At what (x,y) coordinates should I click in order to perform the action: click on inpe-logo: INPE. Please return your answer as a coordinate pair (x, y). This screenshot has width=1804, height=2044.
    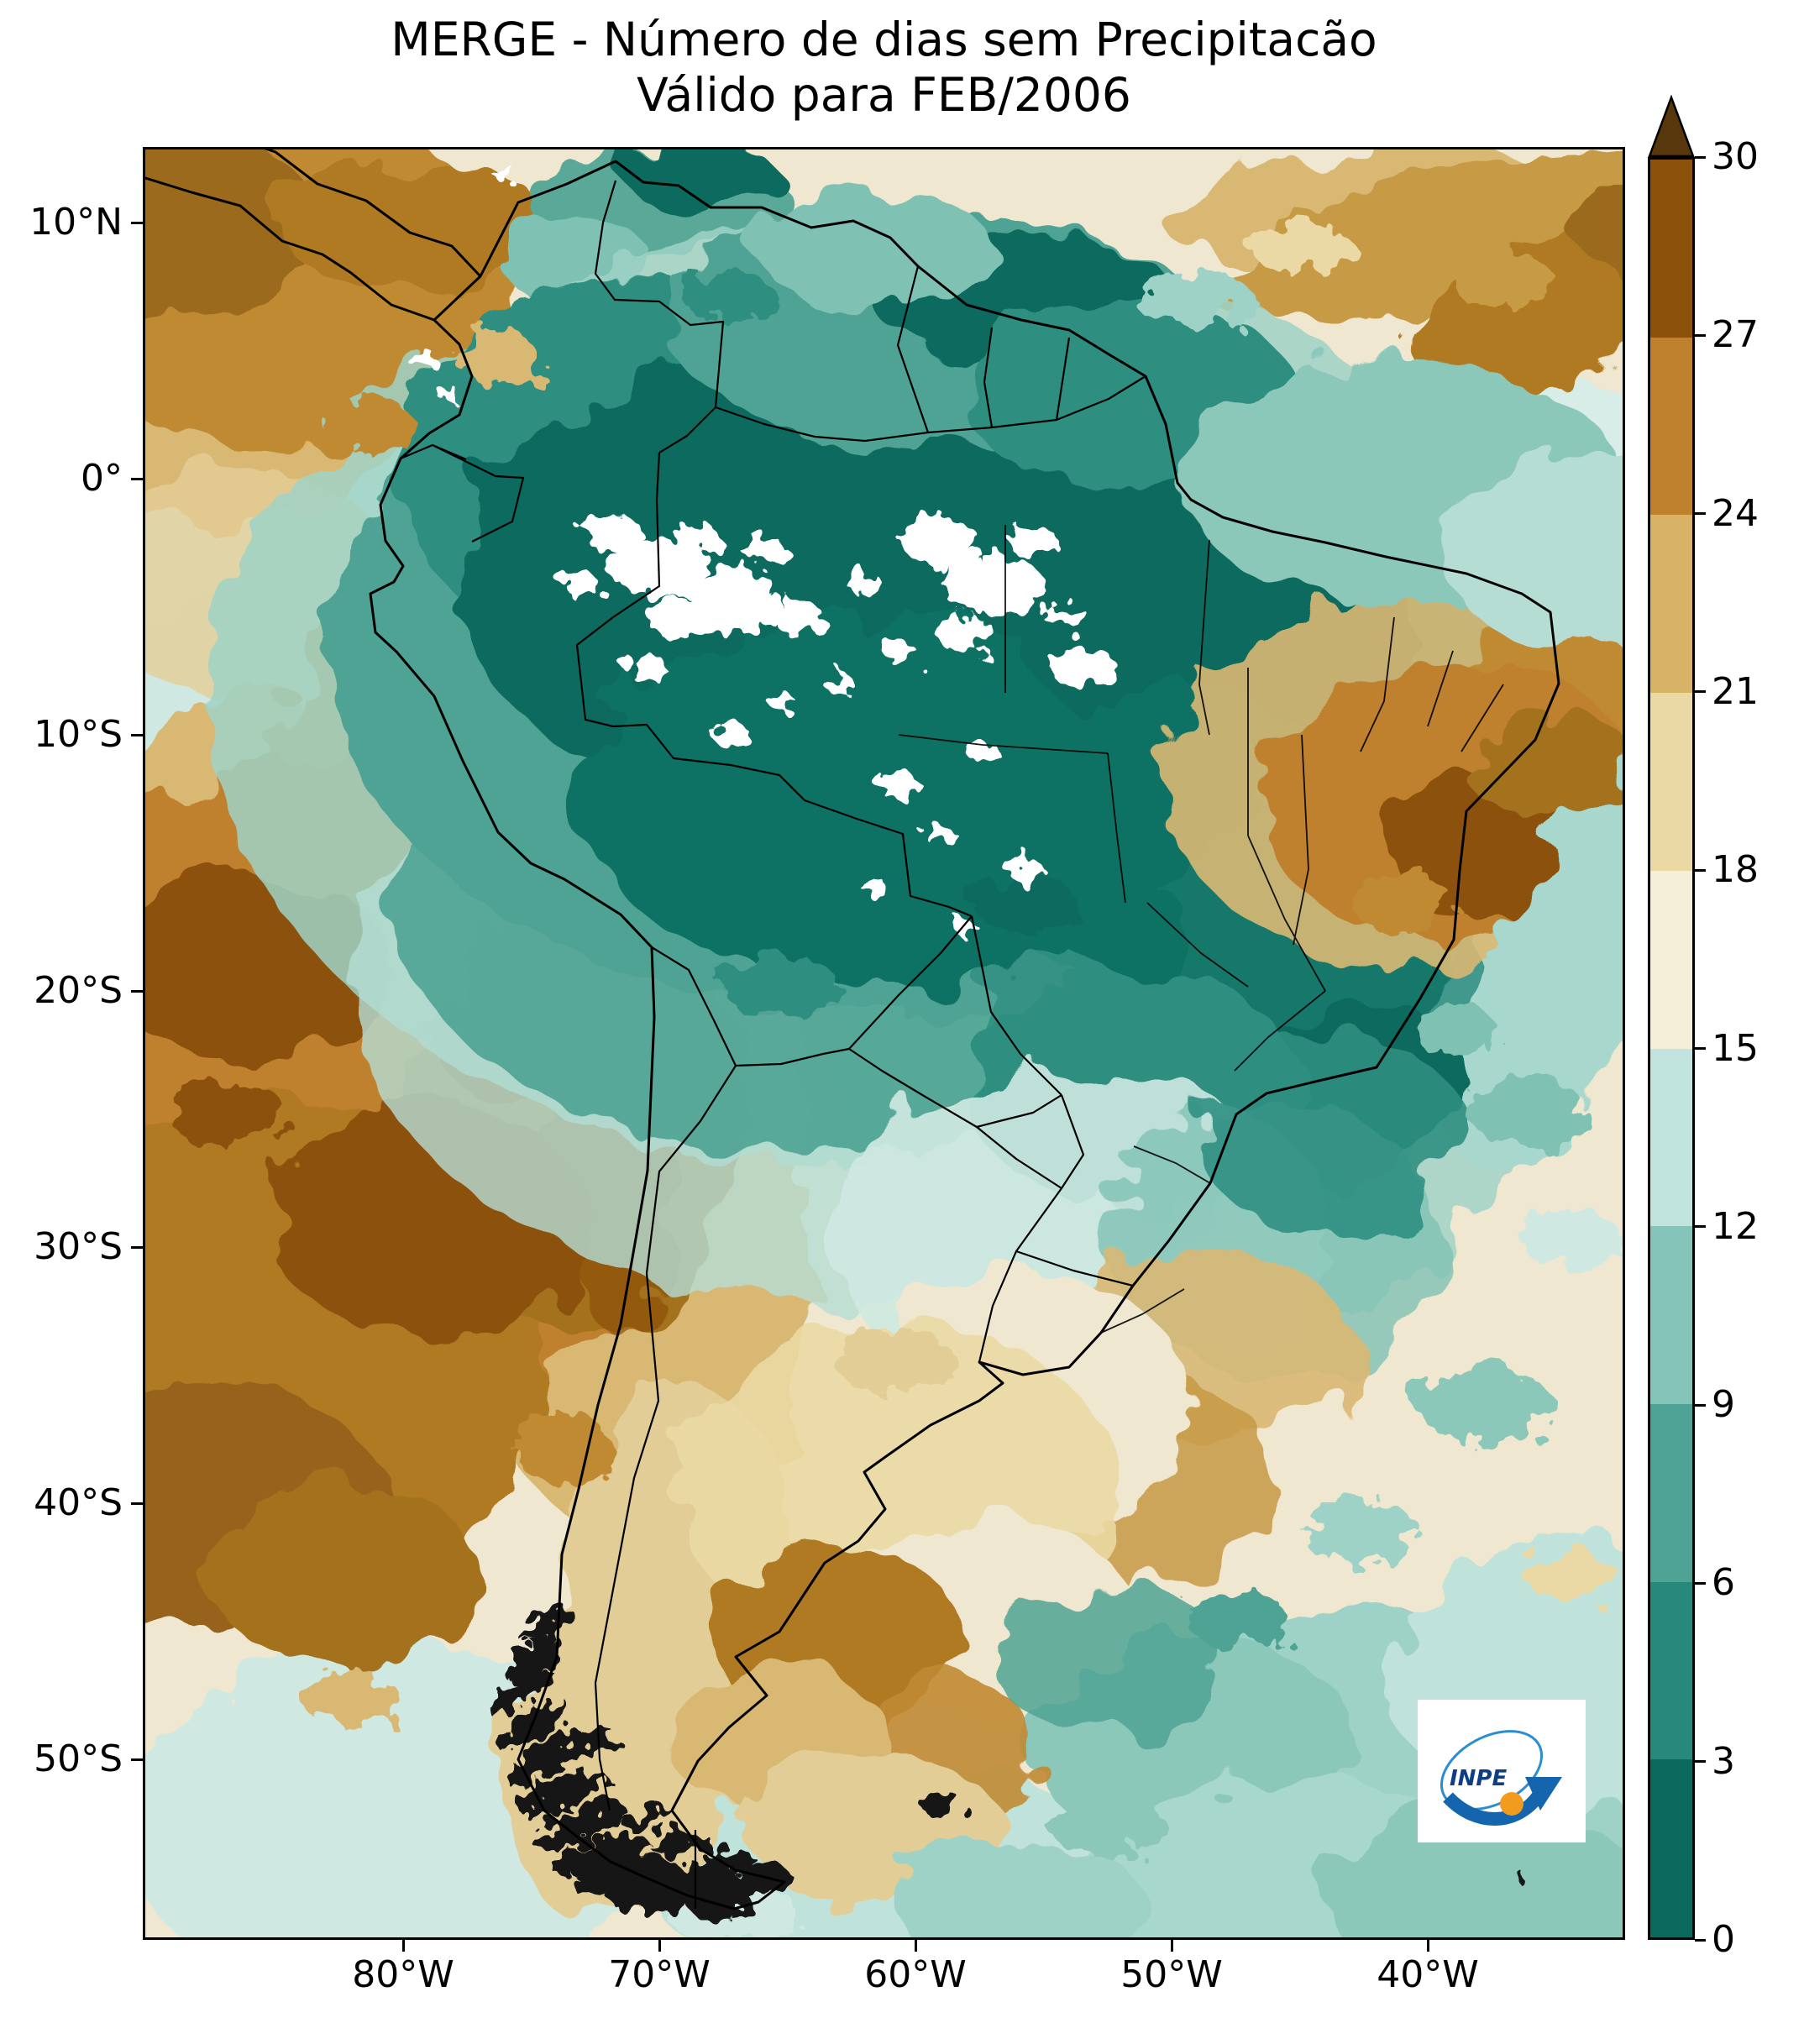
    Looking at the image, I should click on (1502, 1771).